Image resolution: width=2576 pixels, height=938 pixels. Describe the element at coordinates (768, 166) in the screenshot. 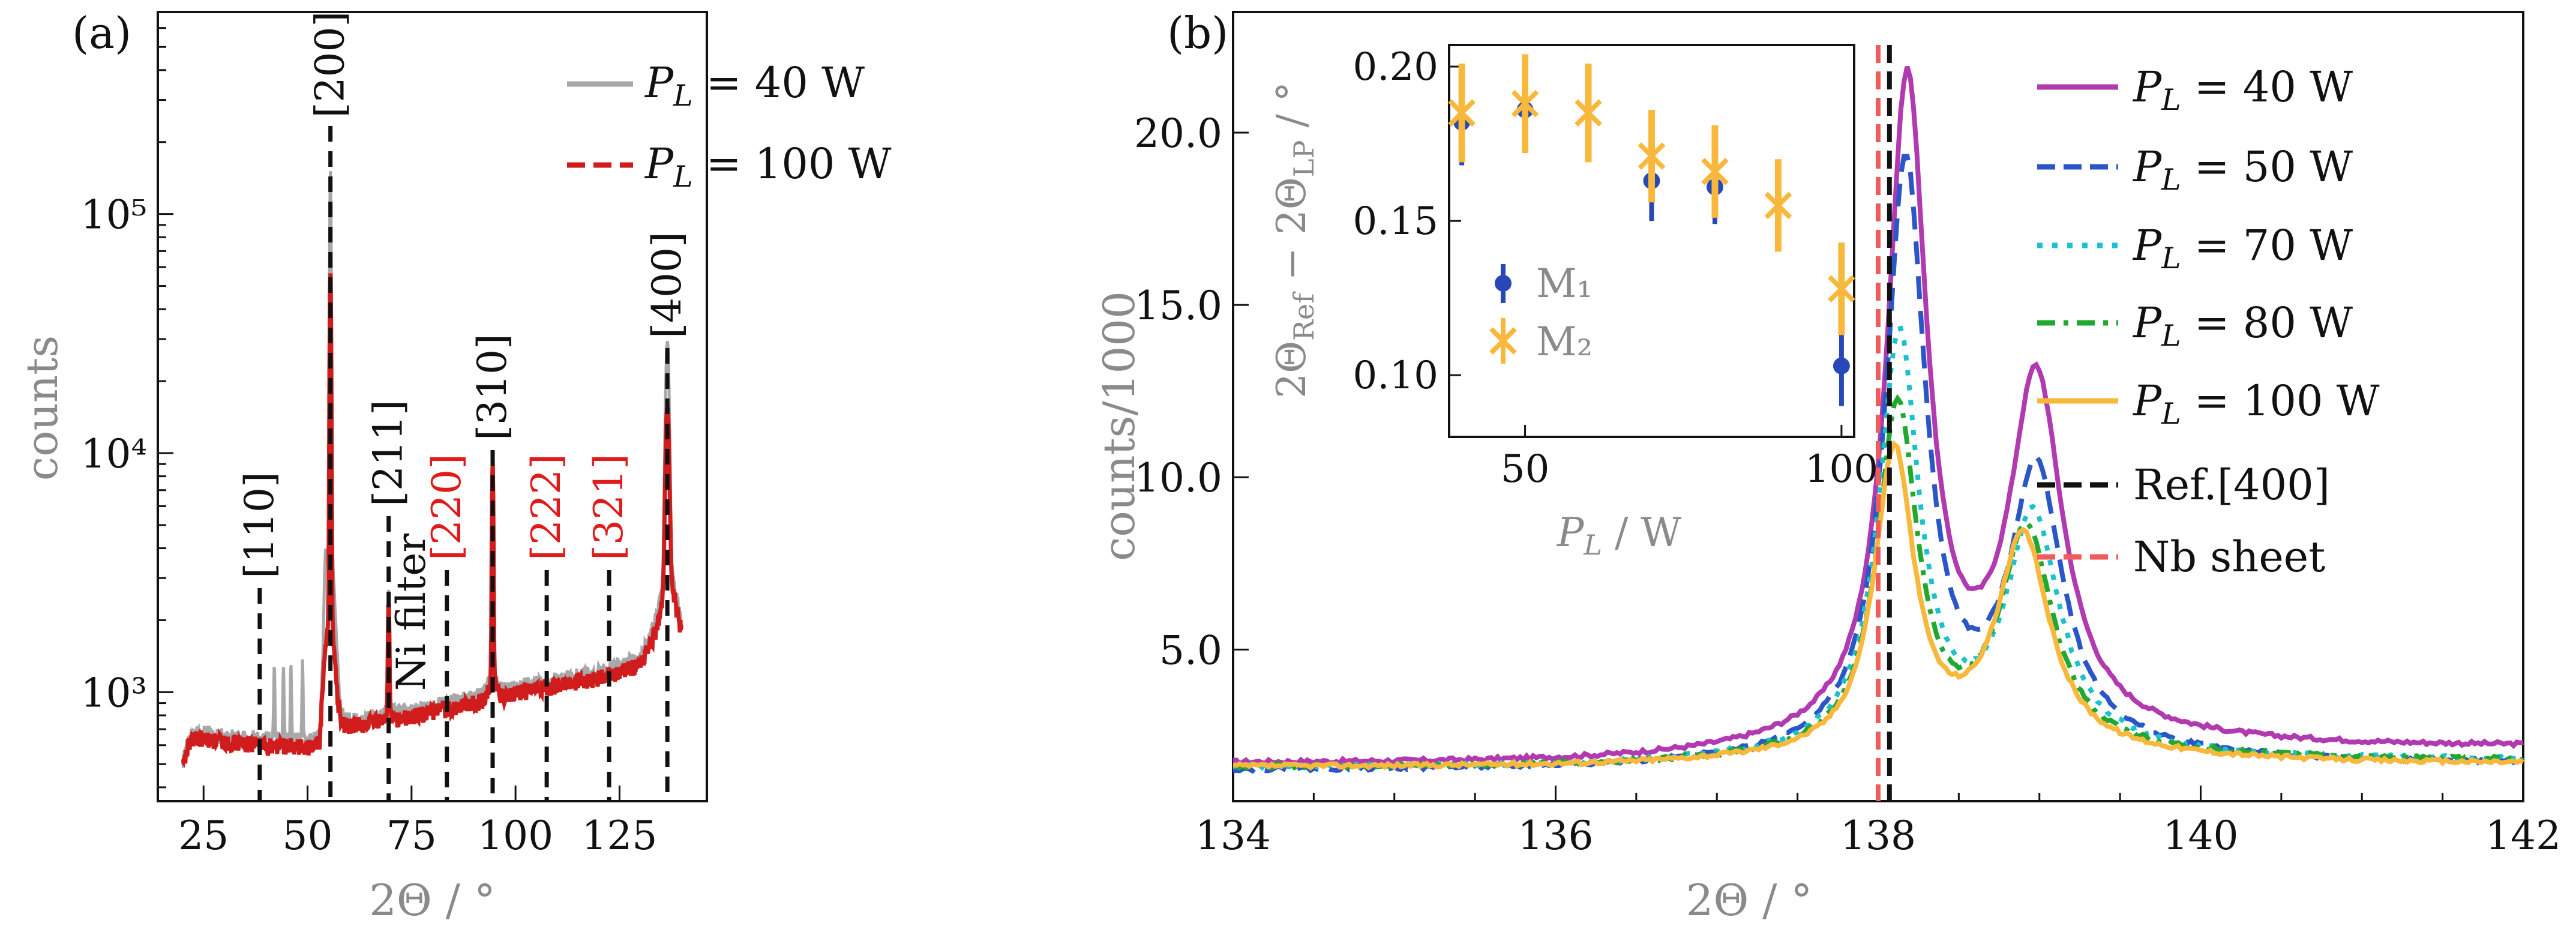

I see `legend-label-100W-a: PL = 100 W` at that location.